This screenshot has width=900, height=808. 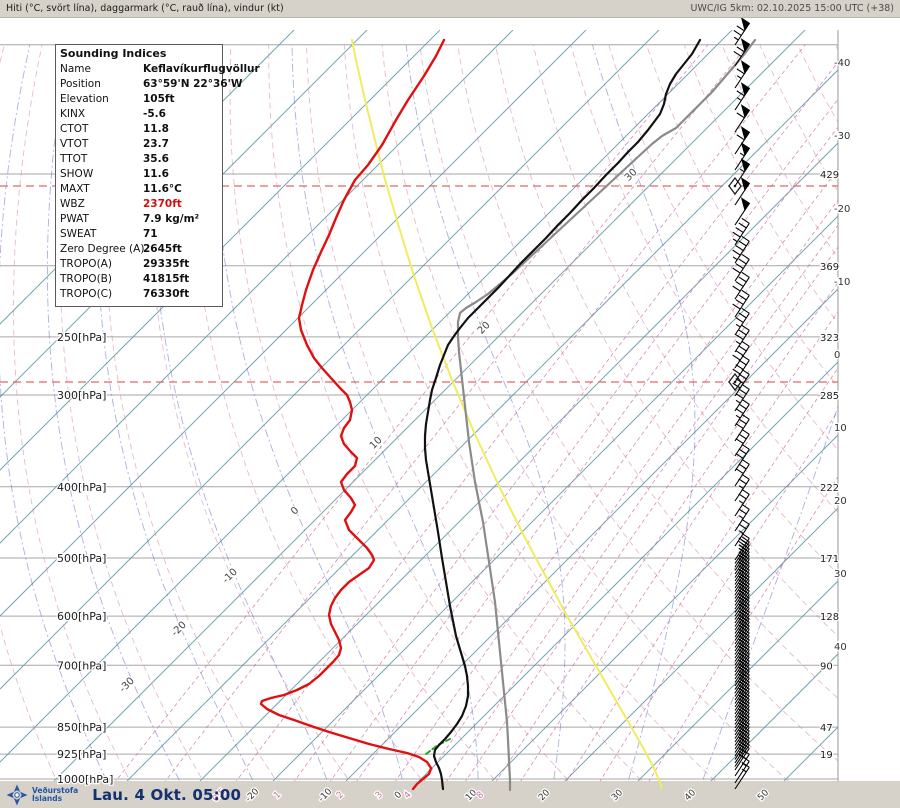 I want to click on right-temp-label: 40, so click(x=840, y=647).